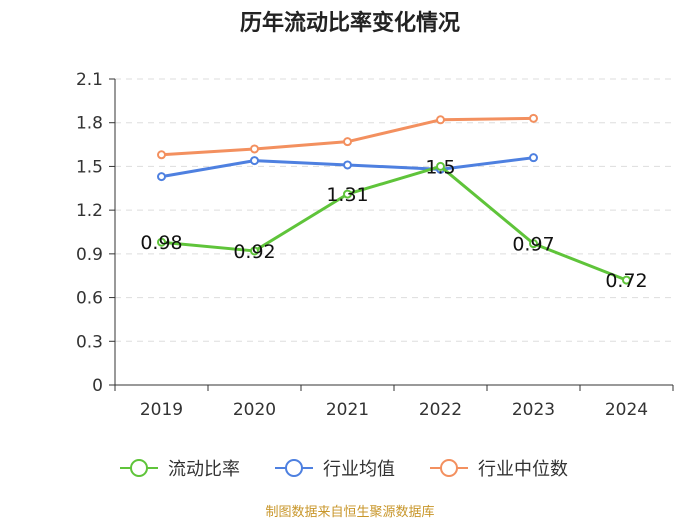 The width and height of the screenshot is (700, 525). I want to click on x-tick-label: 2021, so click(347, 410).